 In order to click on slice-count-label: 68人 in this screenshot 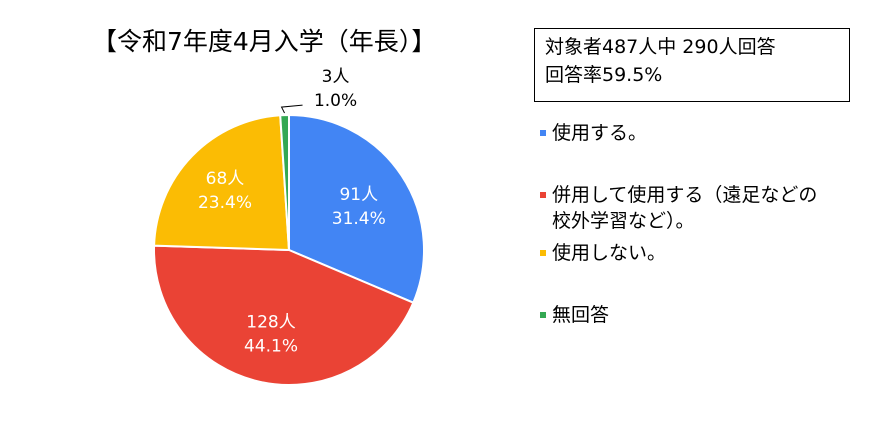, I will do `click(225, 179)`.